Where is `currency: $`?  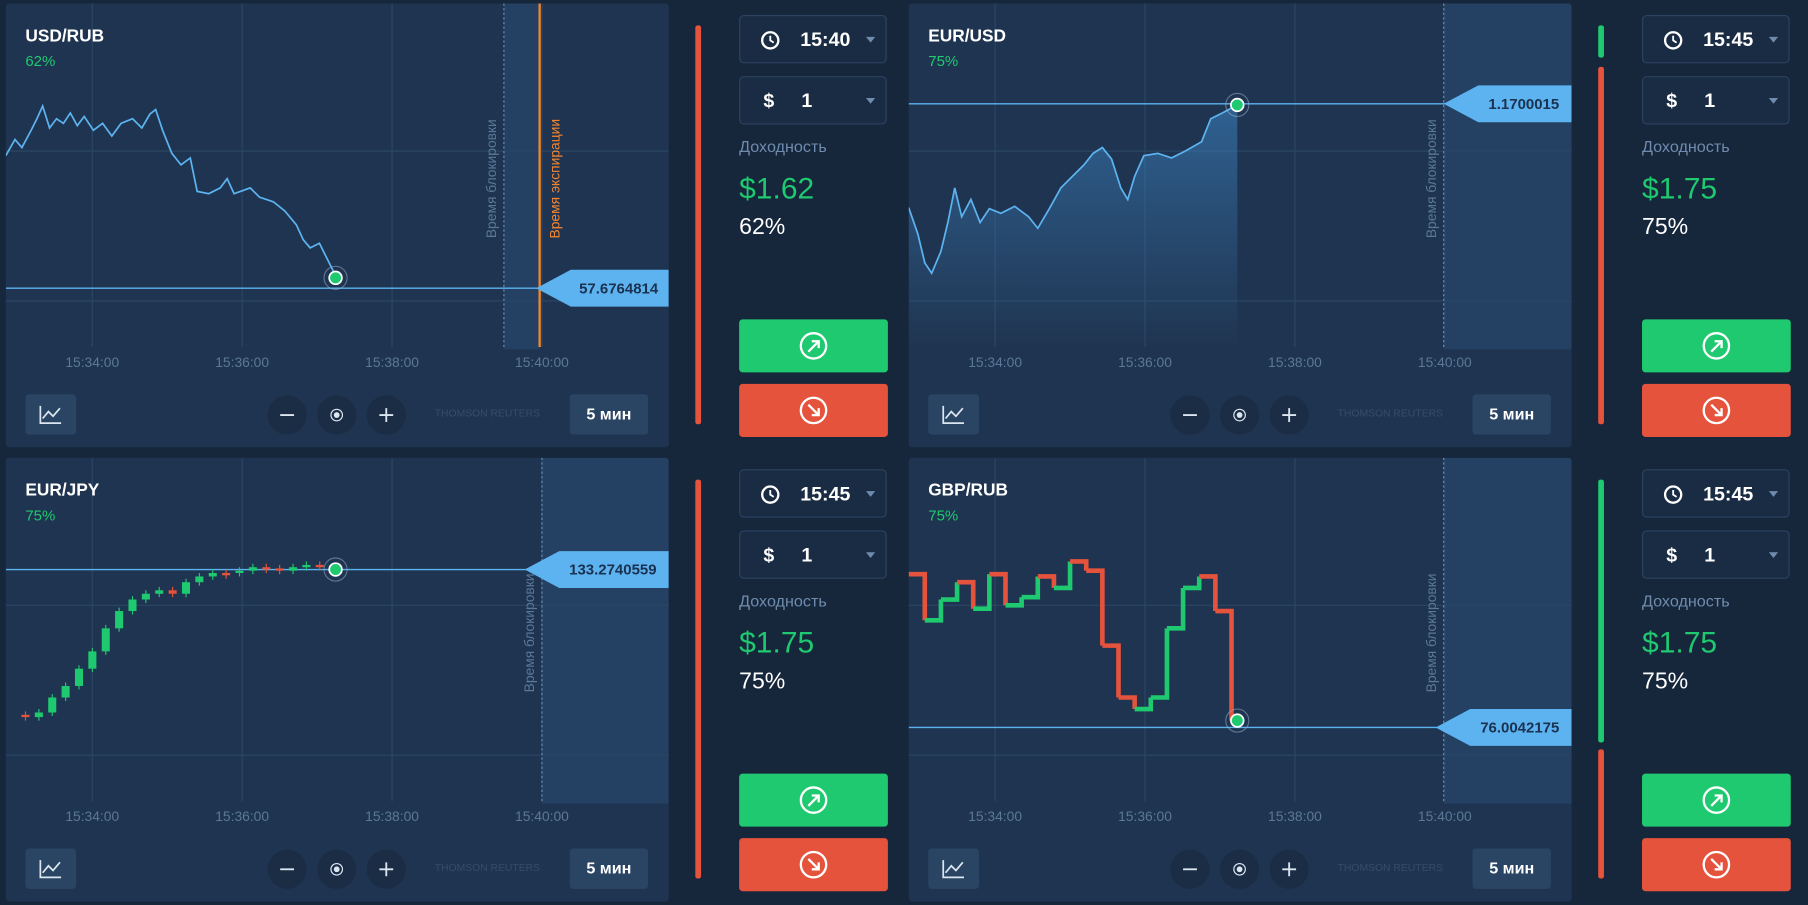
currency: $ is located at coordinates (1672, 555).